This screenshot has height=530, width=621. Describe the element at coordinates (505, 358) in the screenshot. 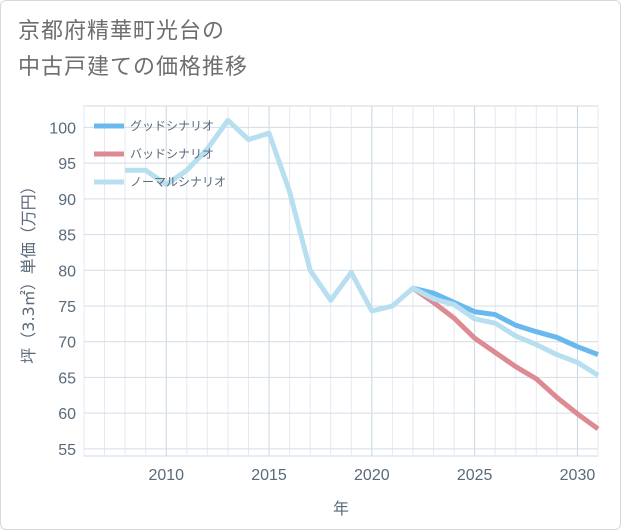

I see `series-line-bad` at that location.